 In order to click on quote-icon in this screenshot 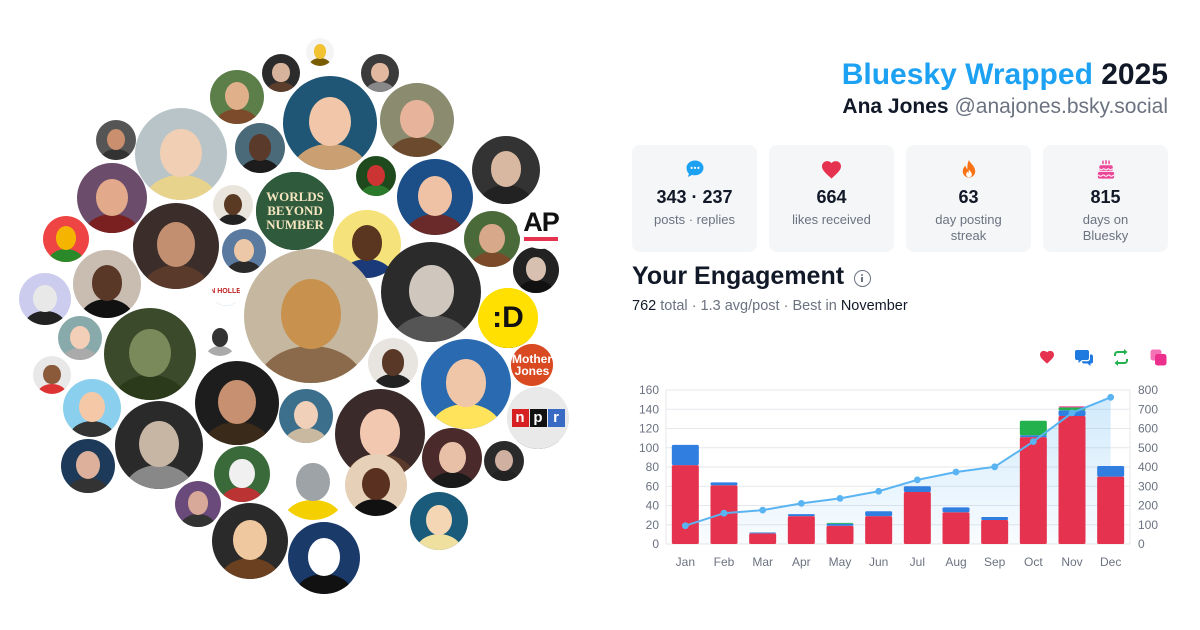, I will do `click(1158, 357)`.